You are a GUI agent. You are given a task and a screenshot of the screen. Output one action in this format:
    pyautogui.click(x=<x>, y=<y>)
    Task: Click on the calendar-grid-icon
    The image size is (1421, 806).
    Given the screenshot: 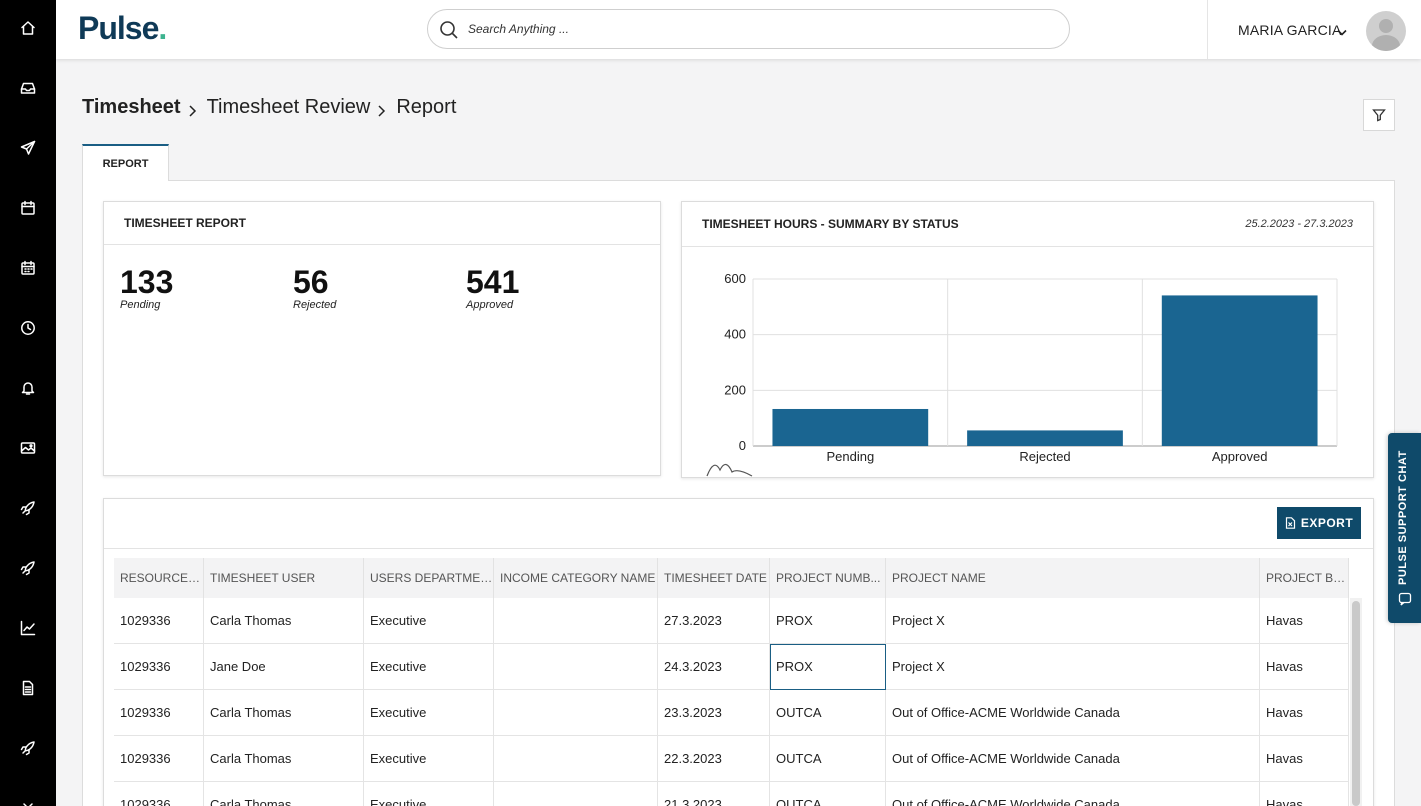 What is the action you would take?
    pyautogui.click(x=28, y=268)
    